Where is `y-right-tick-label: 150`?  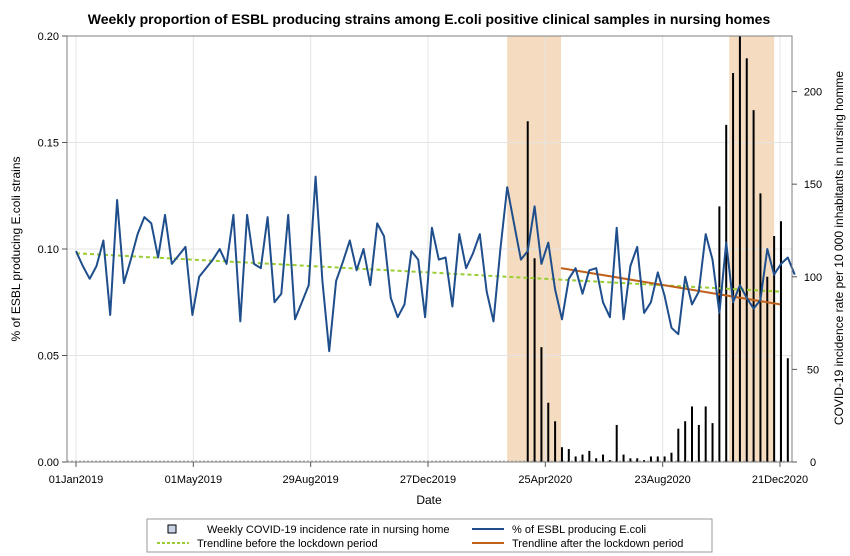 y-right-tick-label: 150 is located at coordinates (813, 185).